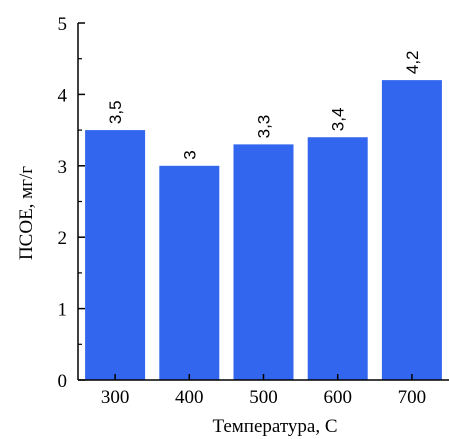 The width and height of the screenshot is (449, 439). Describe the element at coordinates (337, 397) in the screenshot. I see `x-tick-label-600: 600` at that location.